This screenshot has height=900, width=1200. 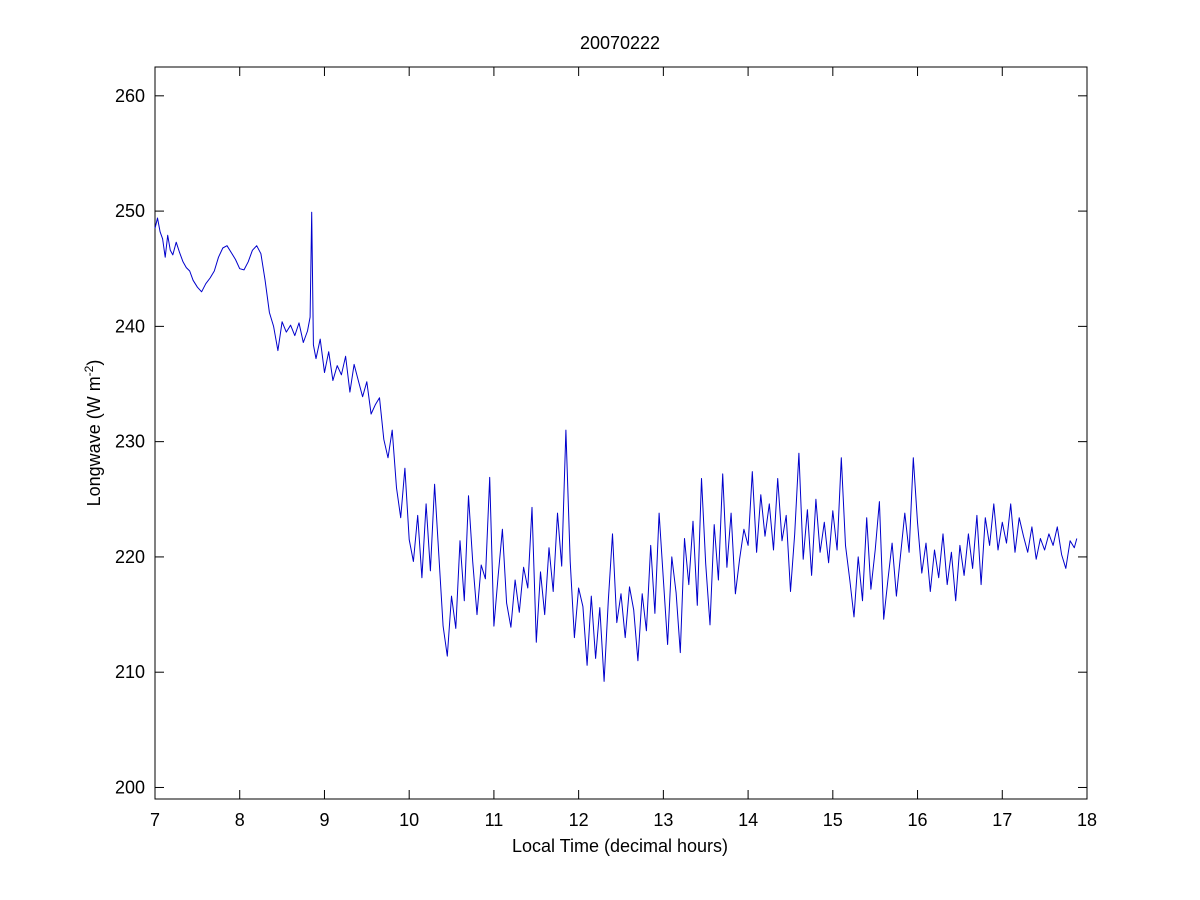 I want to click on y-axis-label-suffix: ), so click(x=94, y=363).